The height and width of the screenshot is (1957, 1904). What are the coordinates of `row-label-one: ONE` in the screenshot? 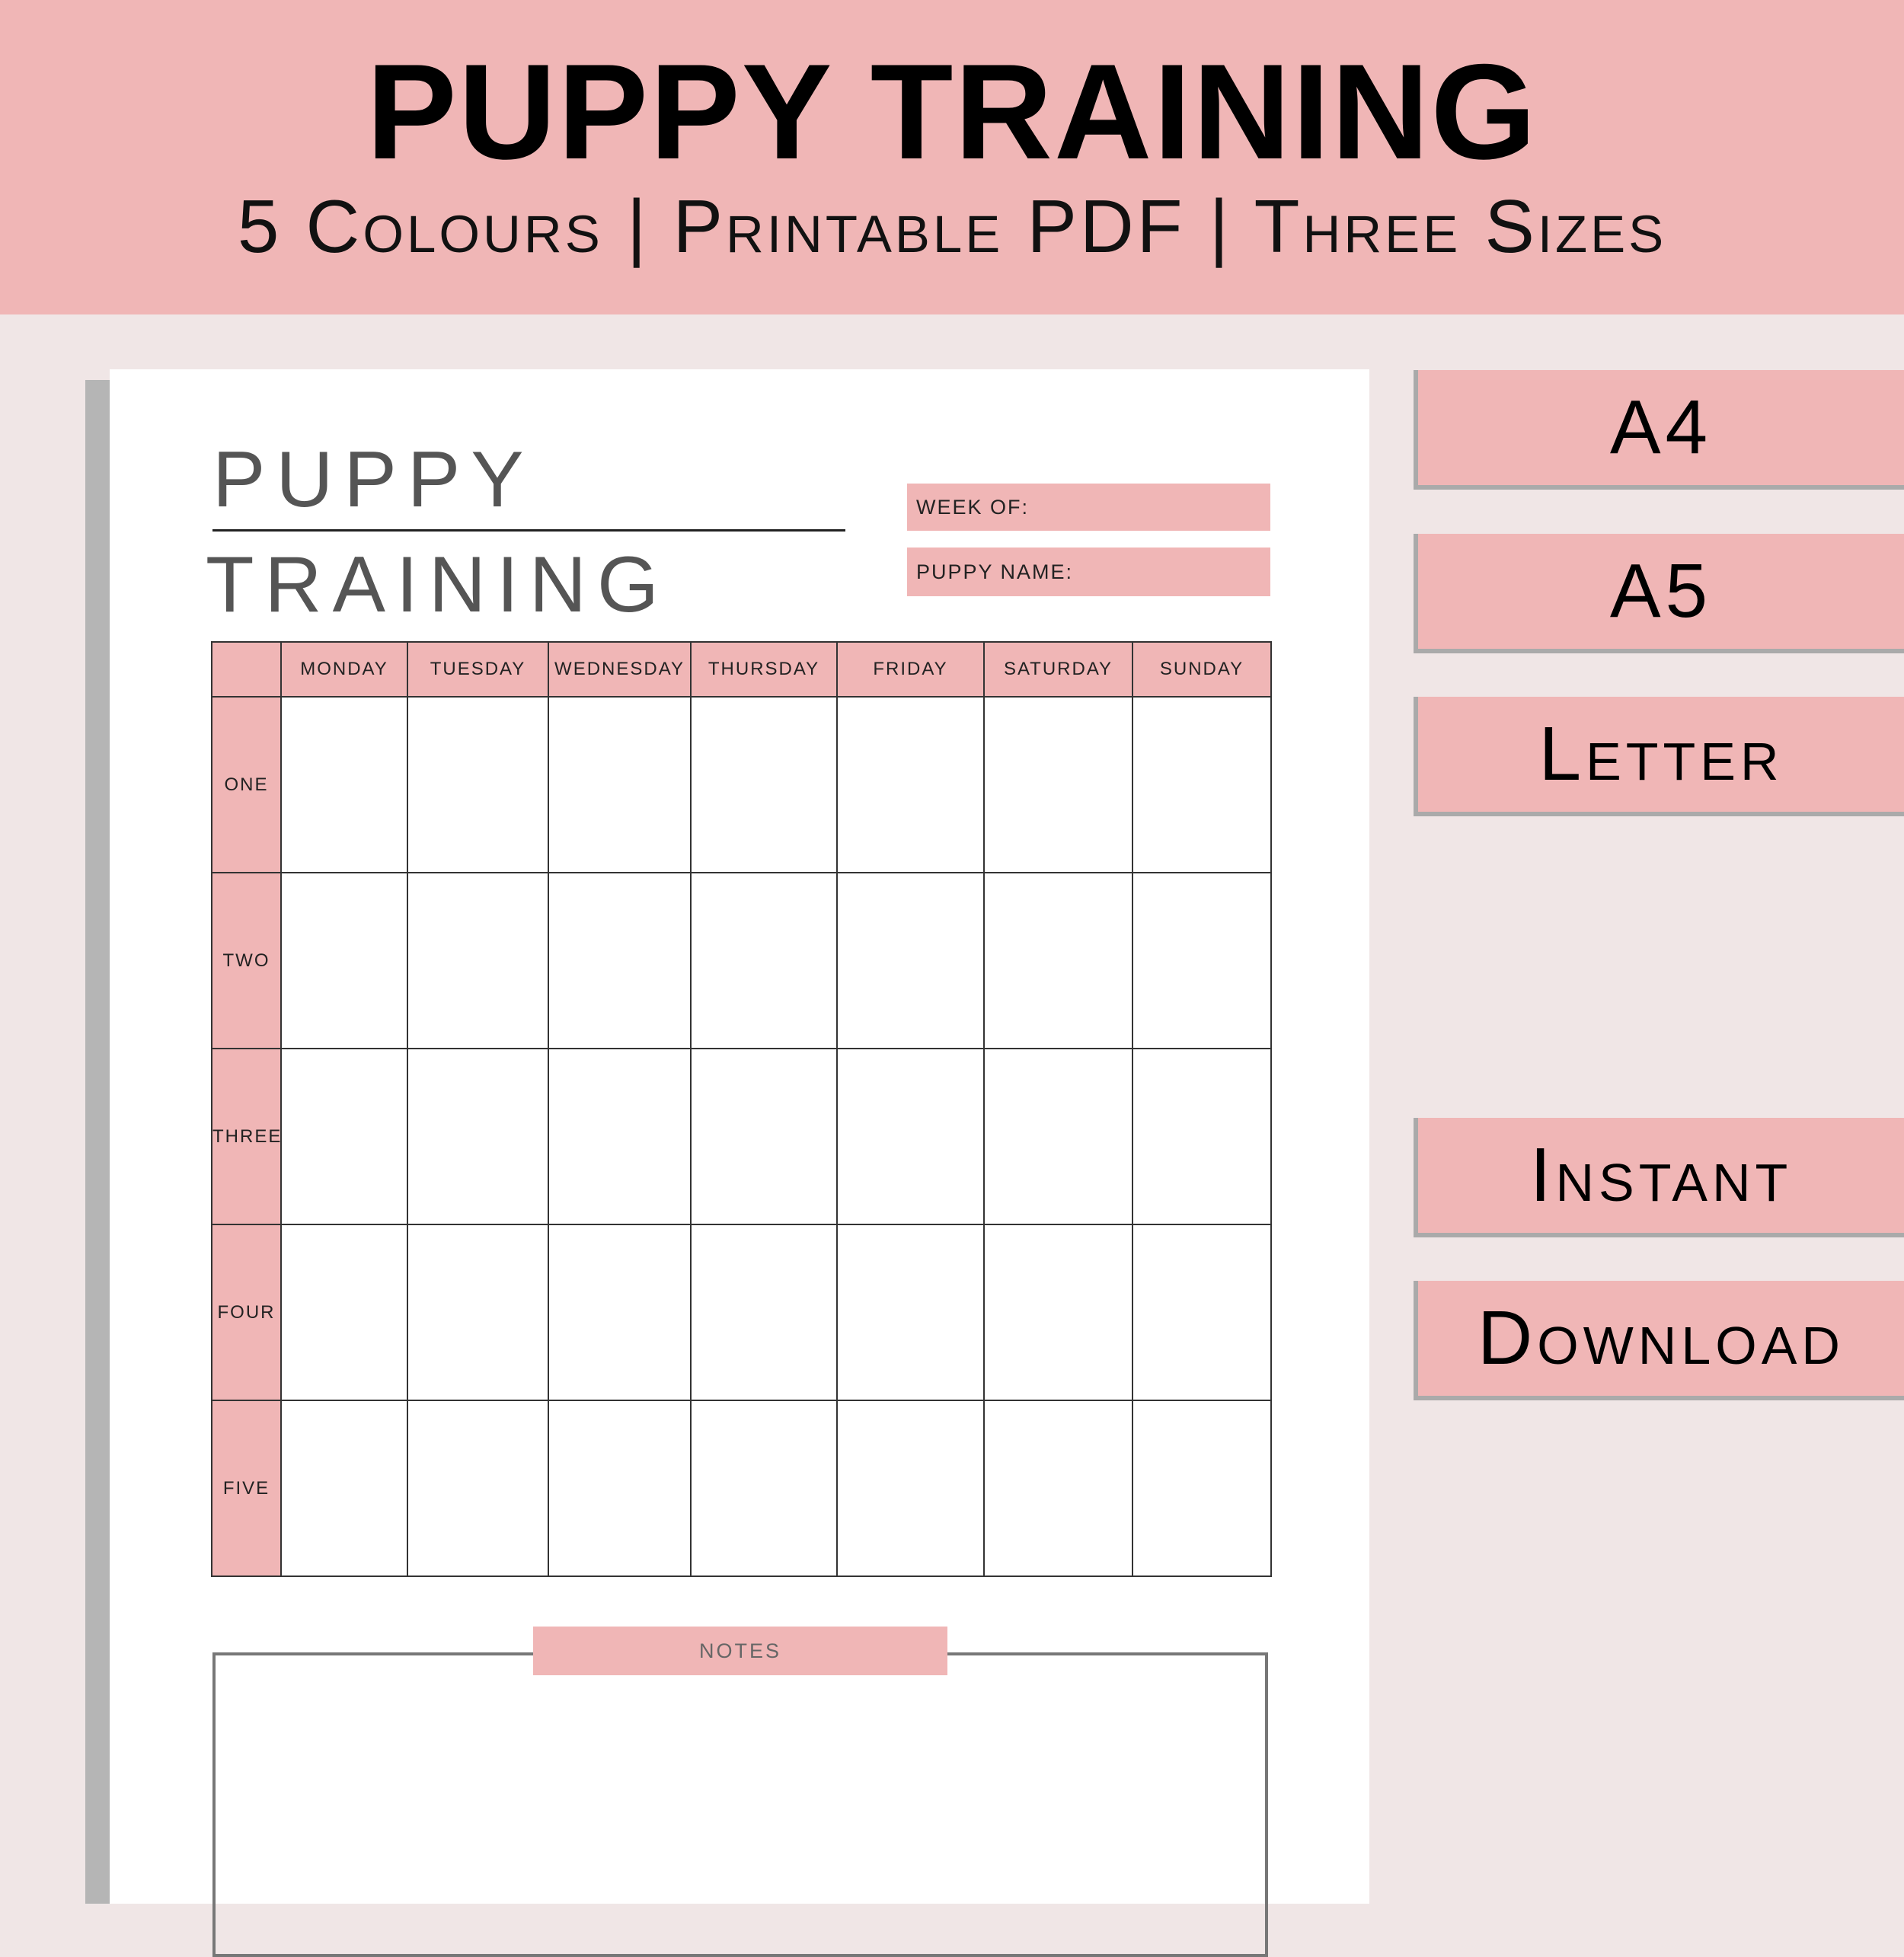 It's located at (246, 784).